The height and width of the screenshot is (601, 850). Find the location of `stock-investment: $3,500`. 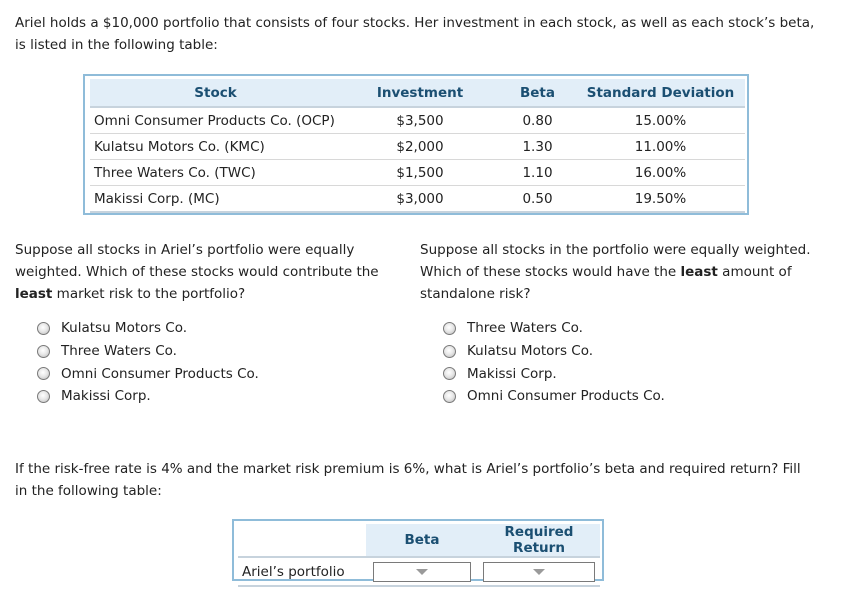

stock-investment: $3,500 is located at coordinates (420, 120).